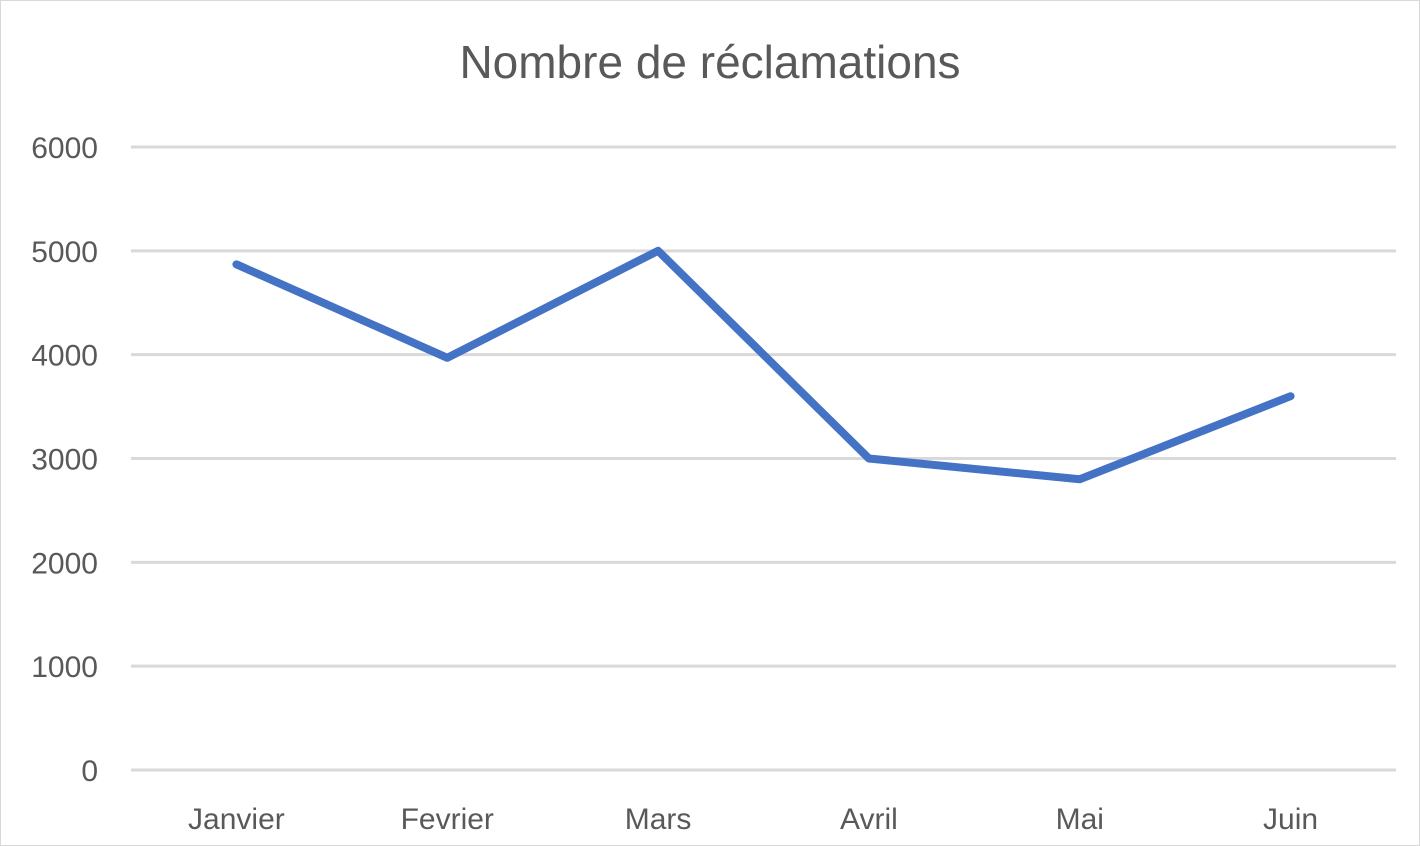 The image size is (1420, 846). Describe the element at coordinates (64, 563) in the screenshot. I see `y-tick-label: 2000` at that location.